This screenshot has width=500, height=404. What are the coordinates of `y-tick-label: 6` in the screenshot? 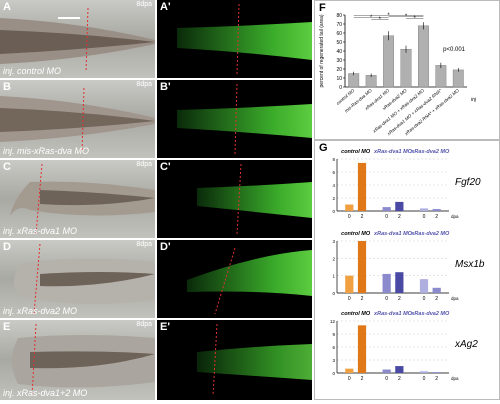 It's located at (333, 172).